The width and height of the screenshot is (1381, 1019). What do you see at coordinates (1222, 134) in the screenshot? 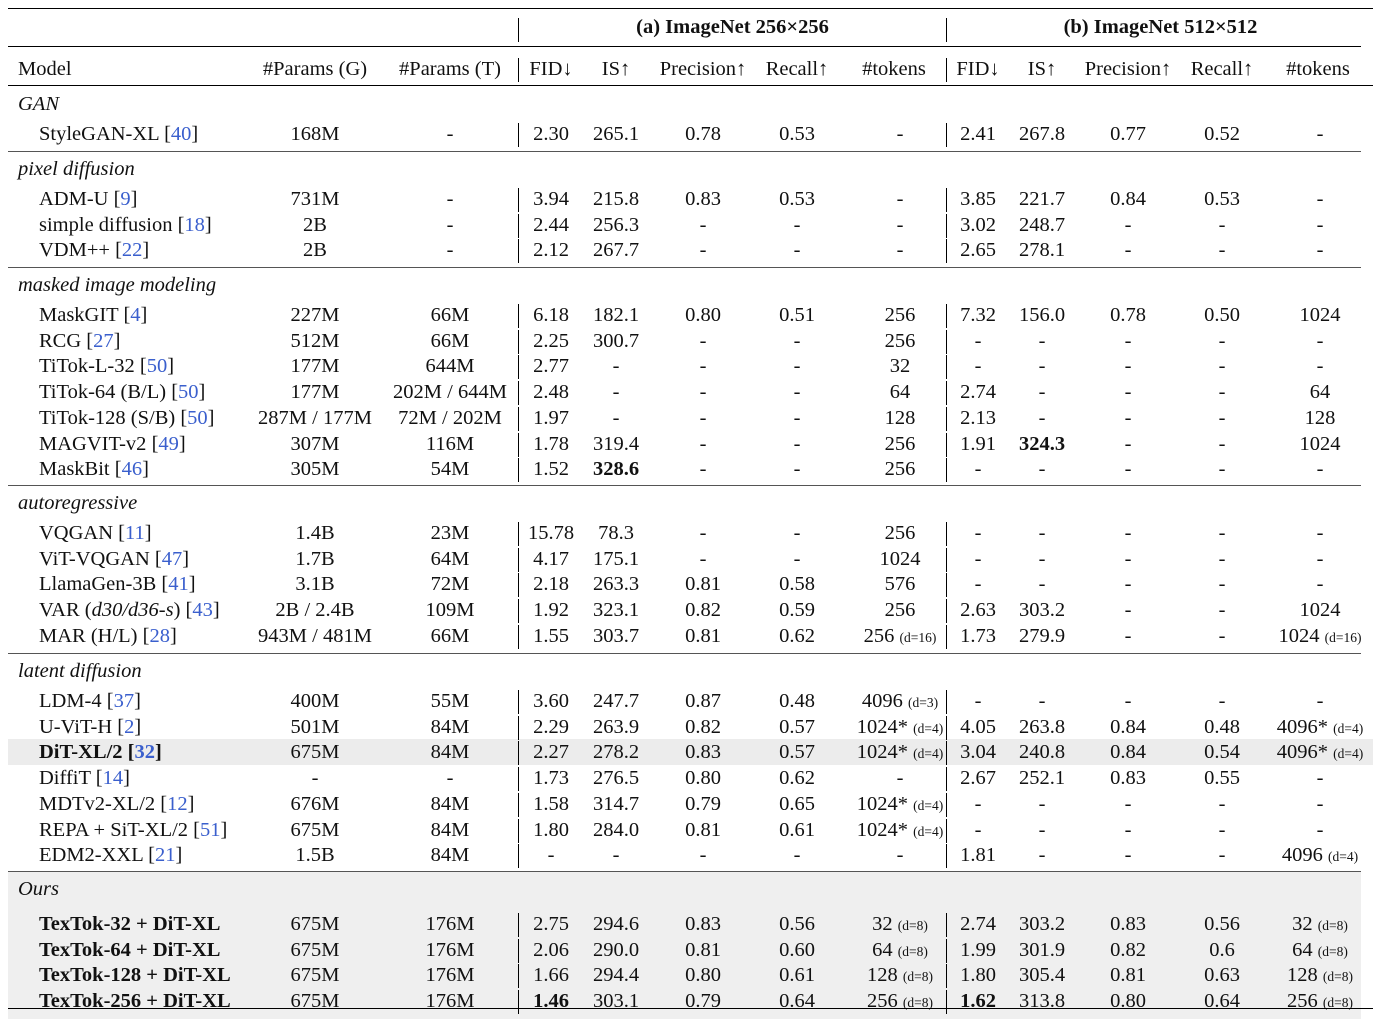
I see `recall-b-text: 0.52` at bounding box center [1222, 134].